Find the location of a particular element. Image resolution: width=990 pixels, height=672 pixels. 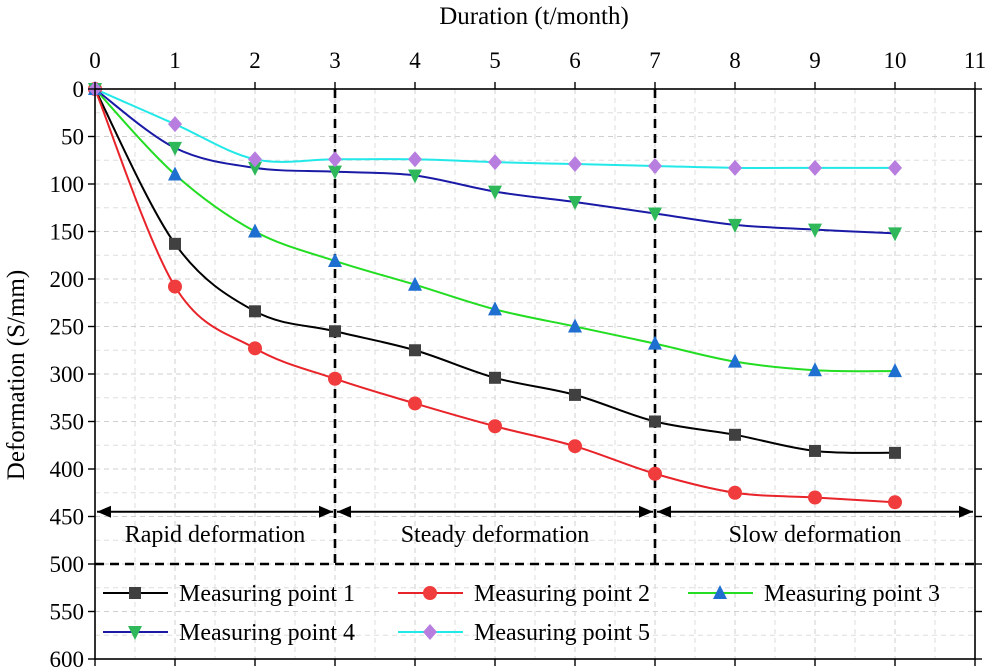

y-tick-label: 50 is located at coordinates (72, 137).